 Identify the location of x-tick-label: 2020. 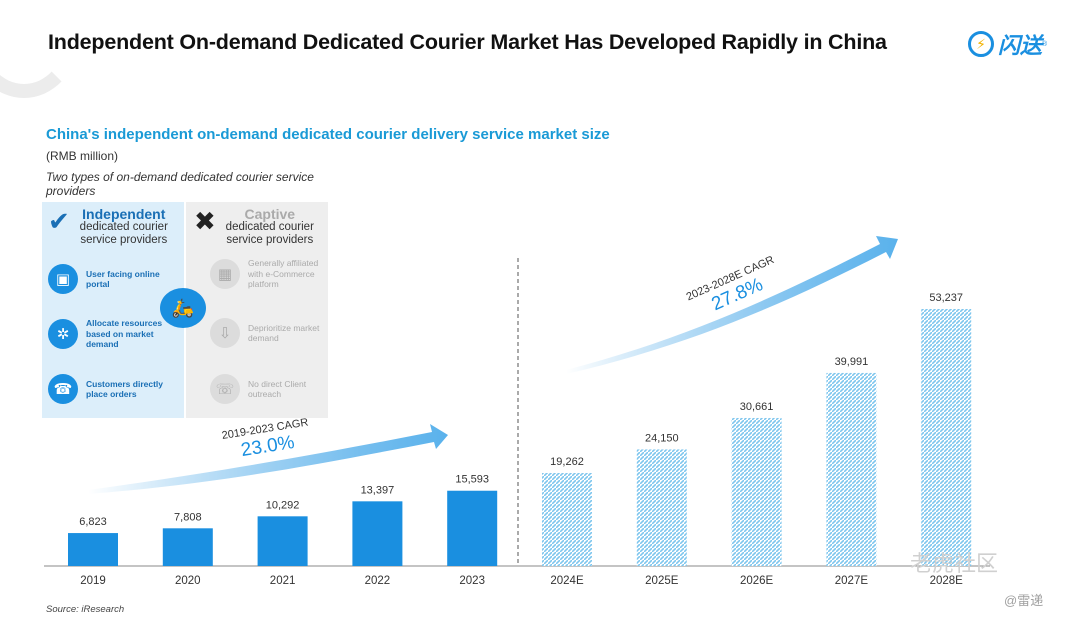
(188, 581).